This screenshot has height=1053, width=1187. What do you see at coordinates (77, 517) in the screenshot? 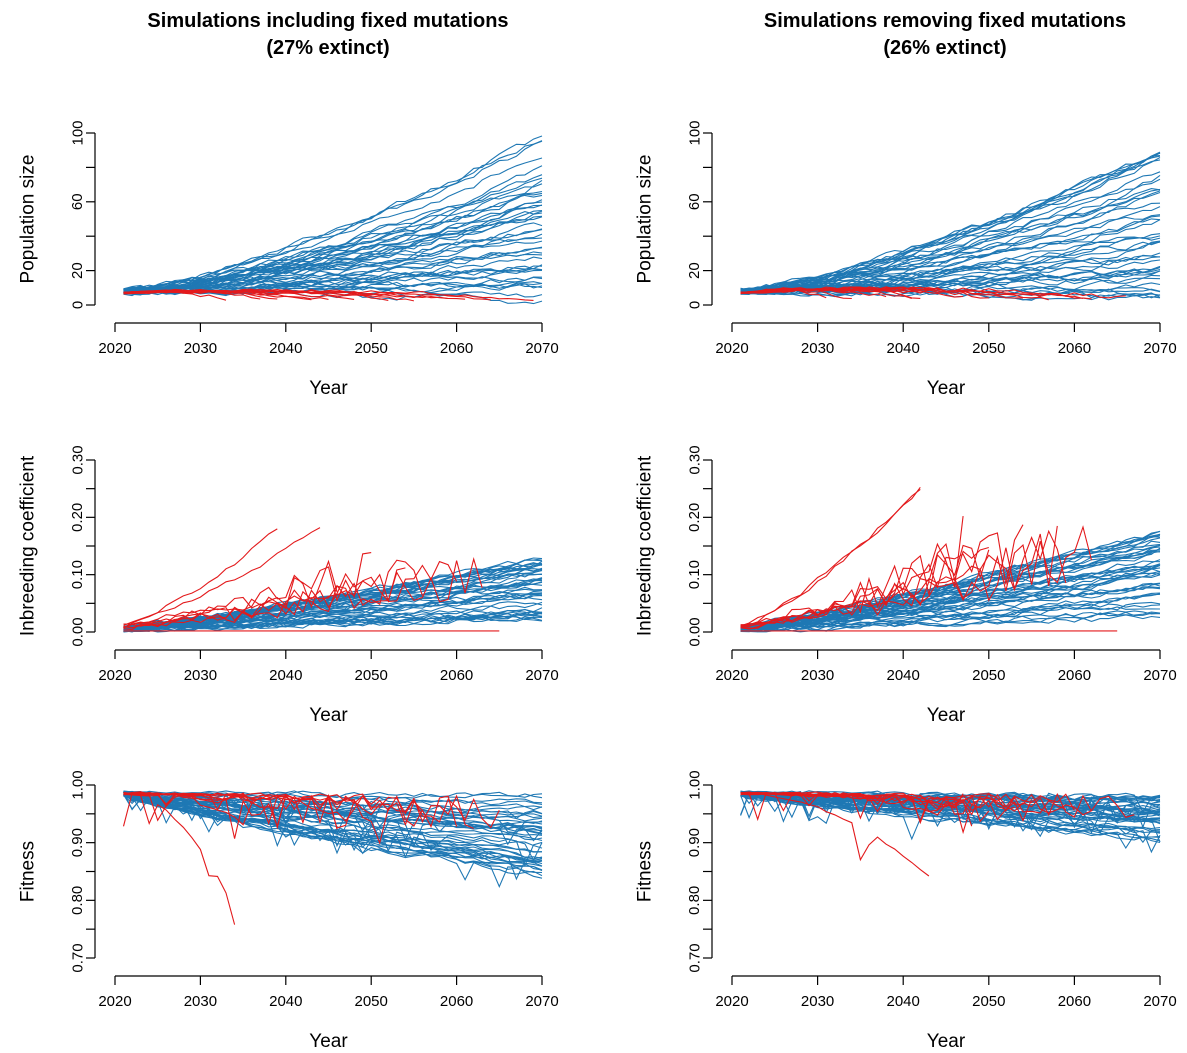
I see `y-tick-label: 0.20` at bounding box center [77, 517].